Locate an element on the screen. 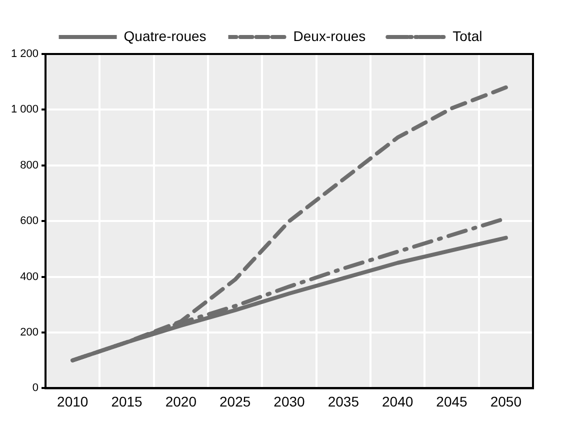 The height and width of the screenshot is (425, 561). y-tick-label: 200 is located at coordinates (29, 332).